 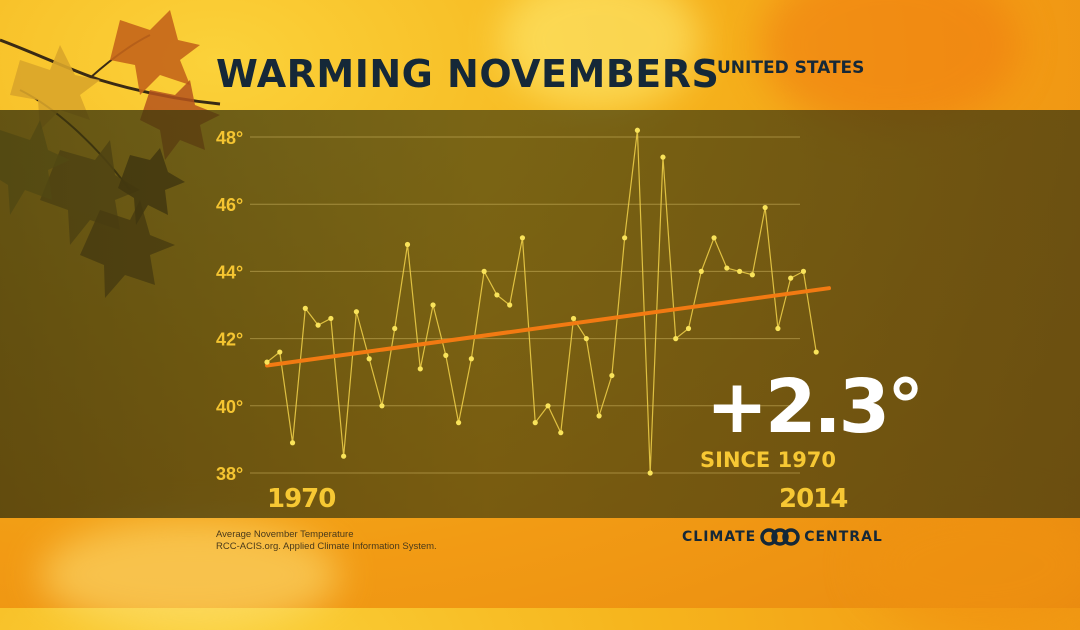 What do you see at coordinates (768, 460) in the screenshot?
I see `temperature-change-caption: SINCE 1970` at bounding box center [768, 460].